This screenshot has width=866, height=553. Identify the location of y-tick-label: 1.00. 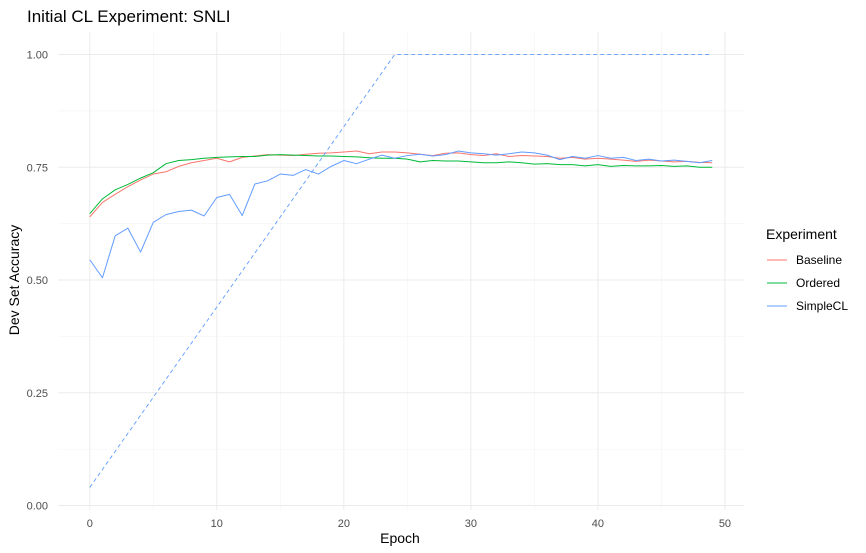
(37, 56).